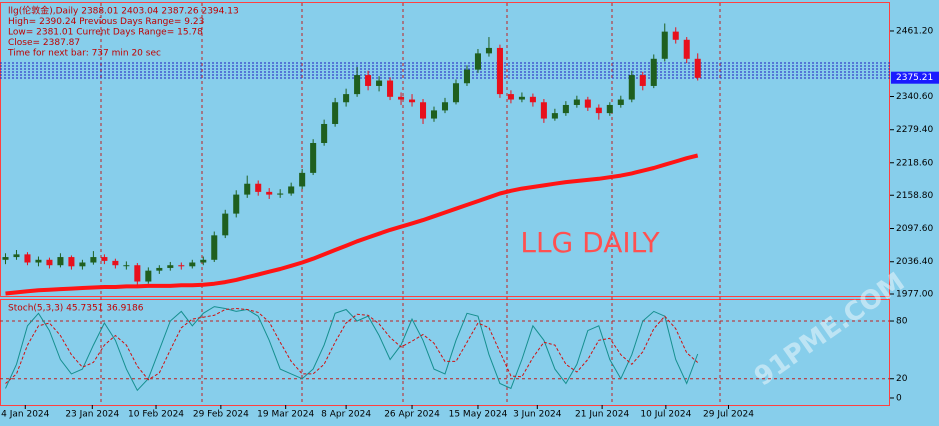 The image size is (939, 426). Describe the element at coordinates (221, 415) in the screenshot. I see `x-tick-label: 29 Feb 2024` at that location.